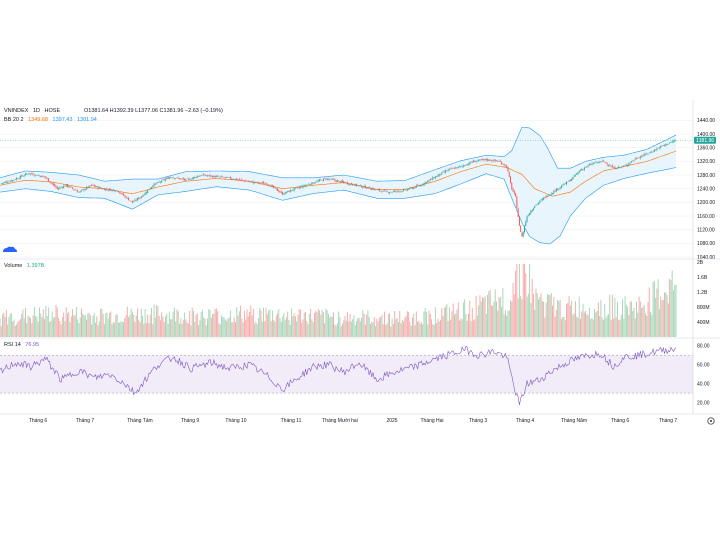  I want to click on price-axis-tick: 1160.00, so click(706, 217).